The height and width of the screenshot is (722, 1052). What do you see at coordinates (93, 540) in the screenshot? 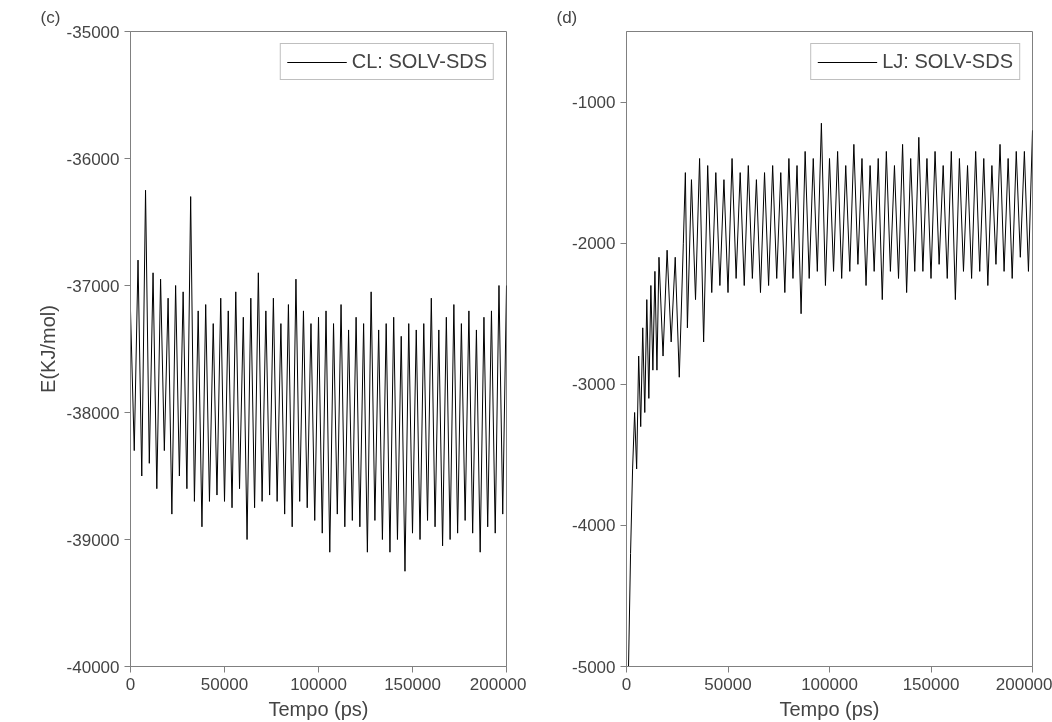
I see `y-tick-label: -39000` at bounding box center [93, 540].